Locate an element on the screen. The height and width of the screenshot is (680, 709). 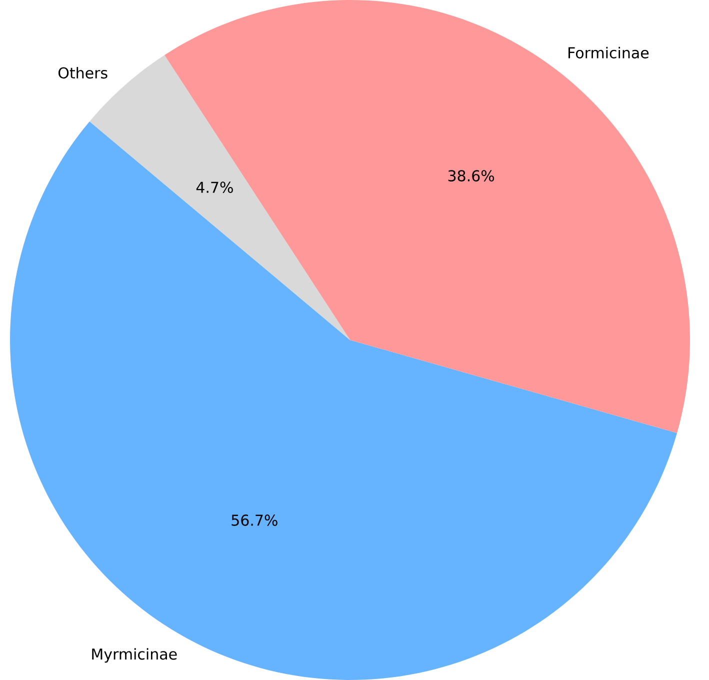
slice-label: Formicinae is located at coordinates (608, 52).